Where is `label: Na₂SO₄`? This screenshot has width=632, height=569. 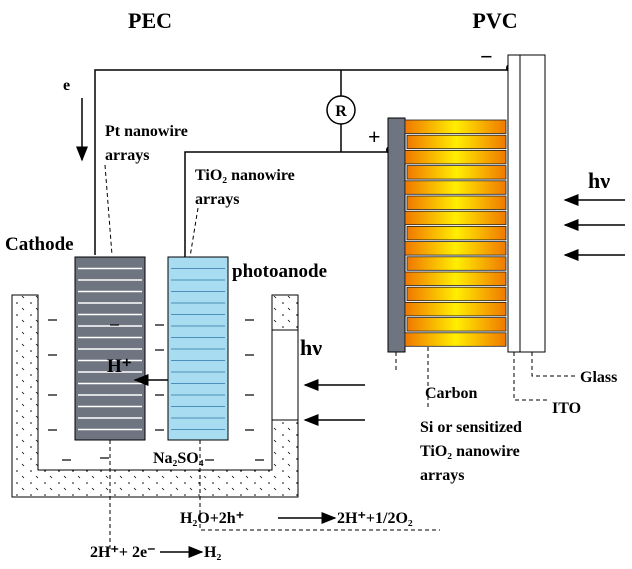 label: Na₂SO₄ is located at coordinates (178, 458).